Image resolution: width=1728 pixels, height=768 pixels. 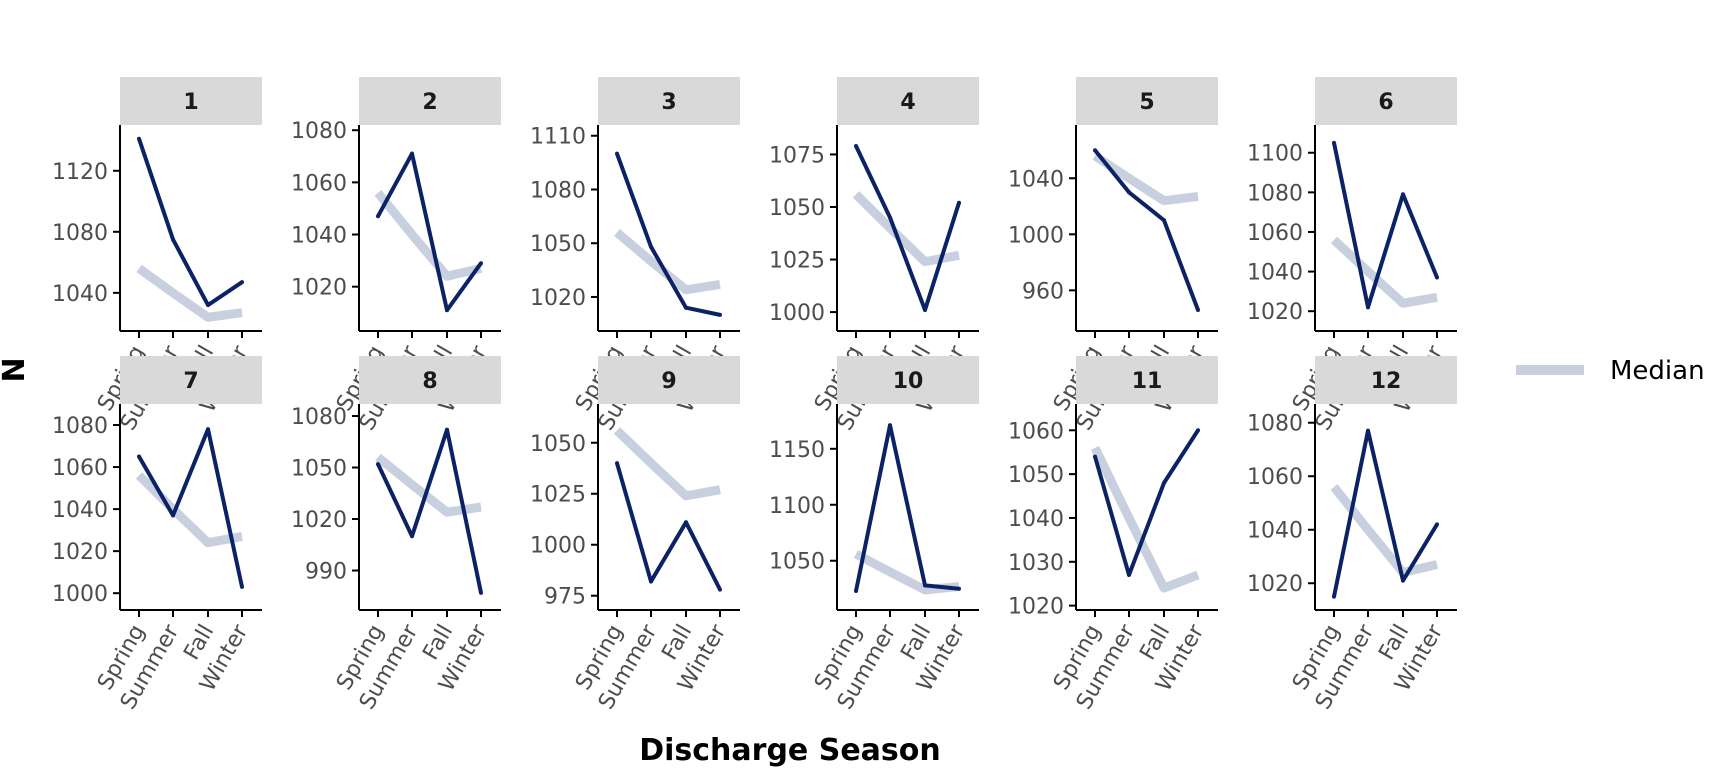 I want to click on y-tick-label: 1120, so click(x=80, y=172).